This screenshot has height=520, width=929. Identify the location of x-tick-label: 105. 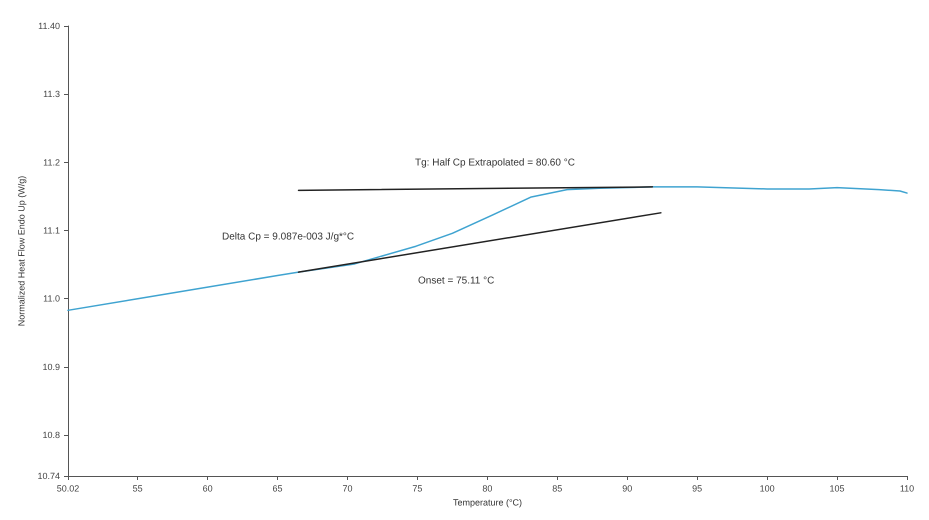
(837, 489).